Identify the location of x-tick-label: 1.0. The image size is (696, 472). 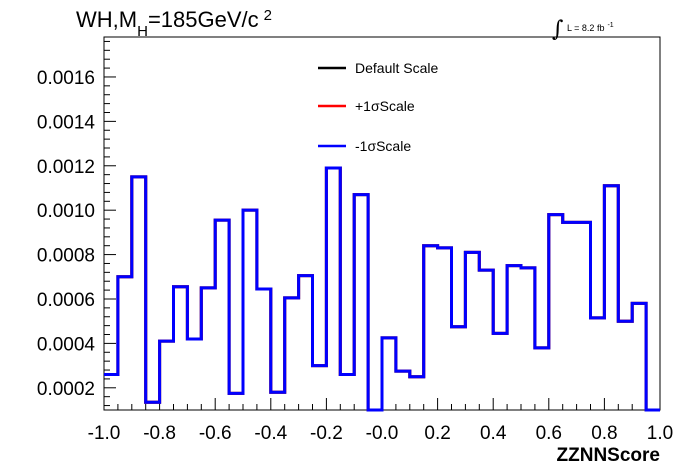
(660, 433).